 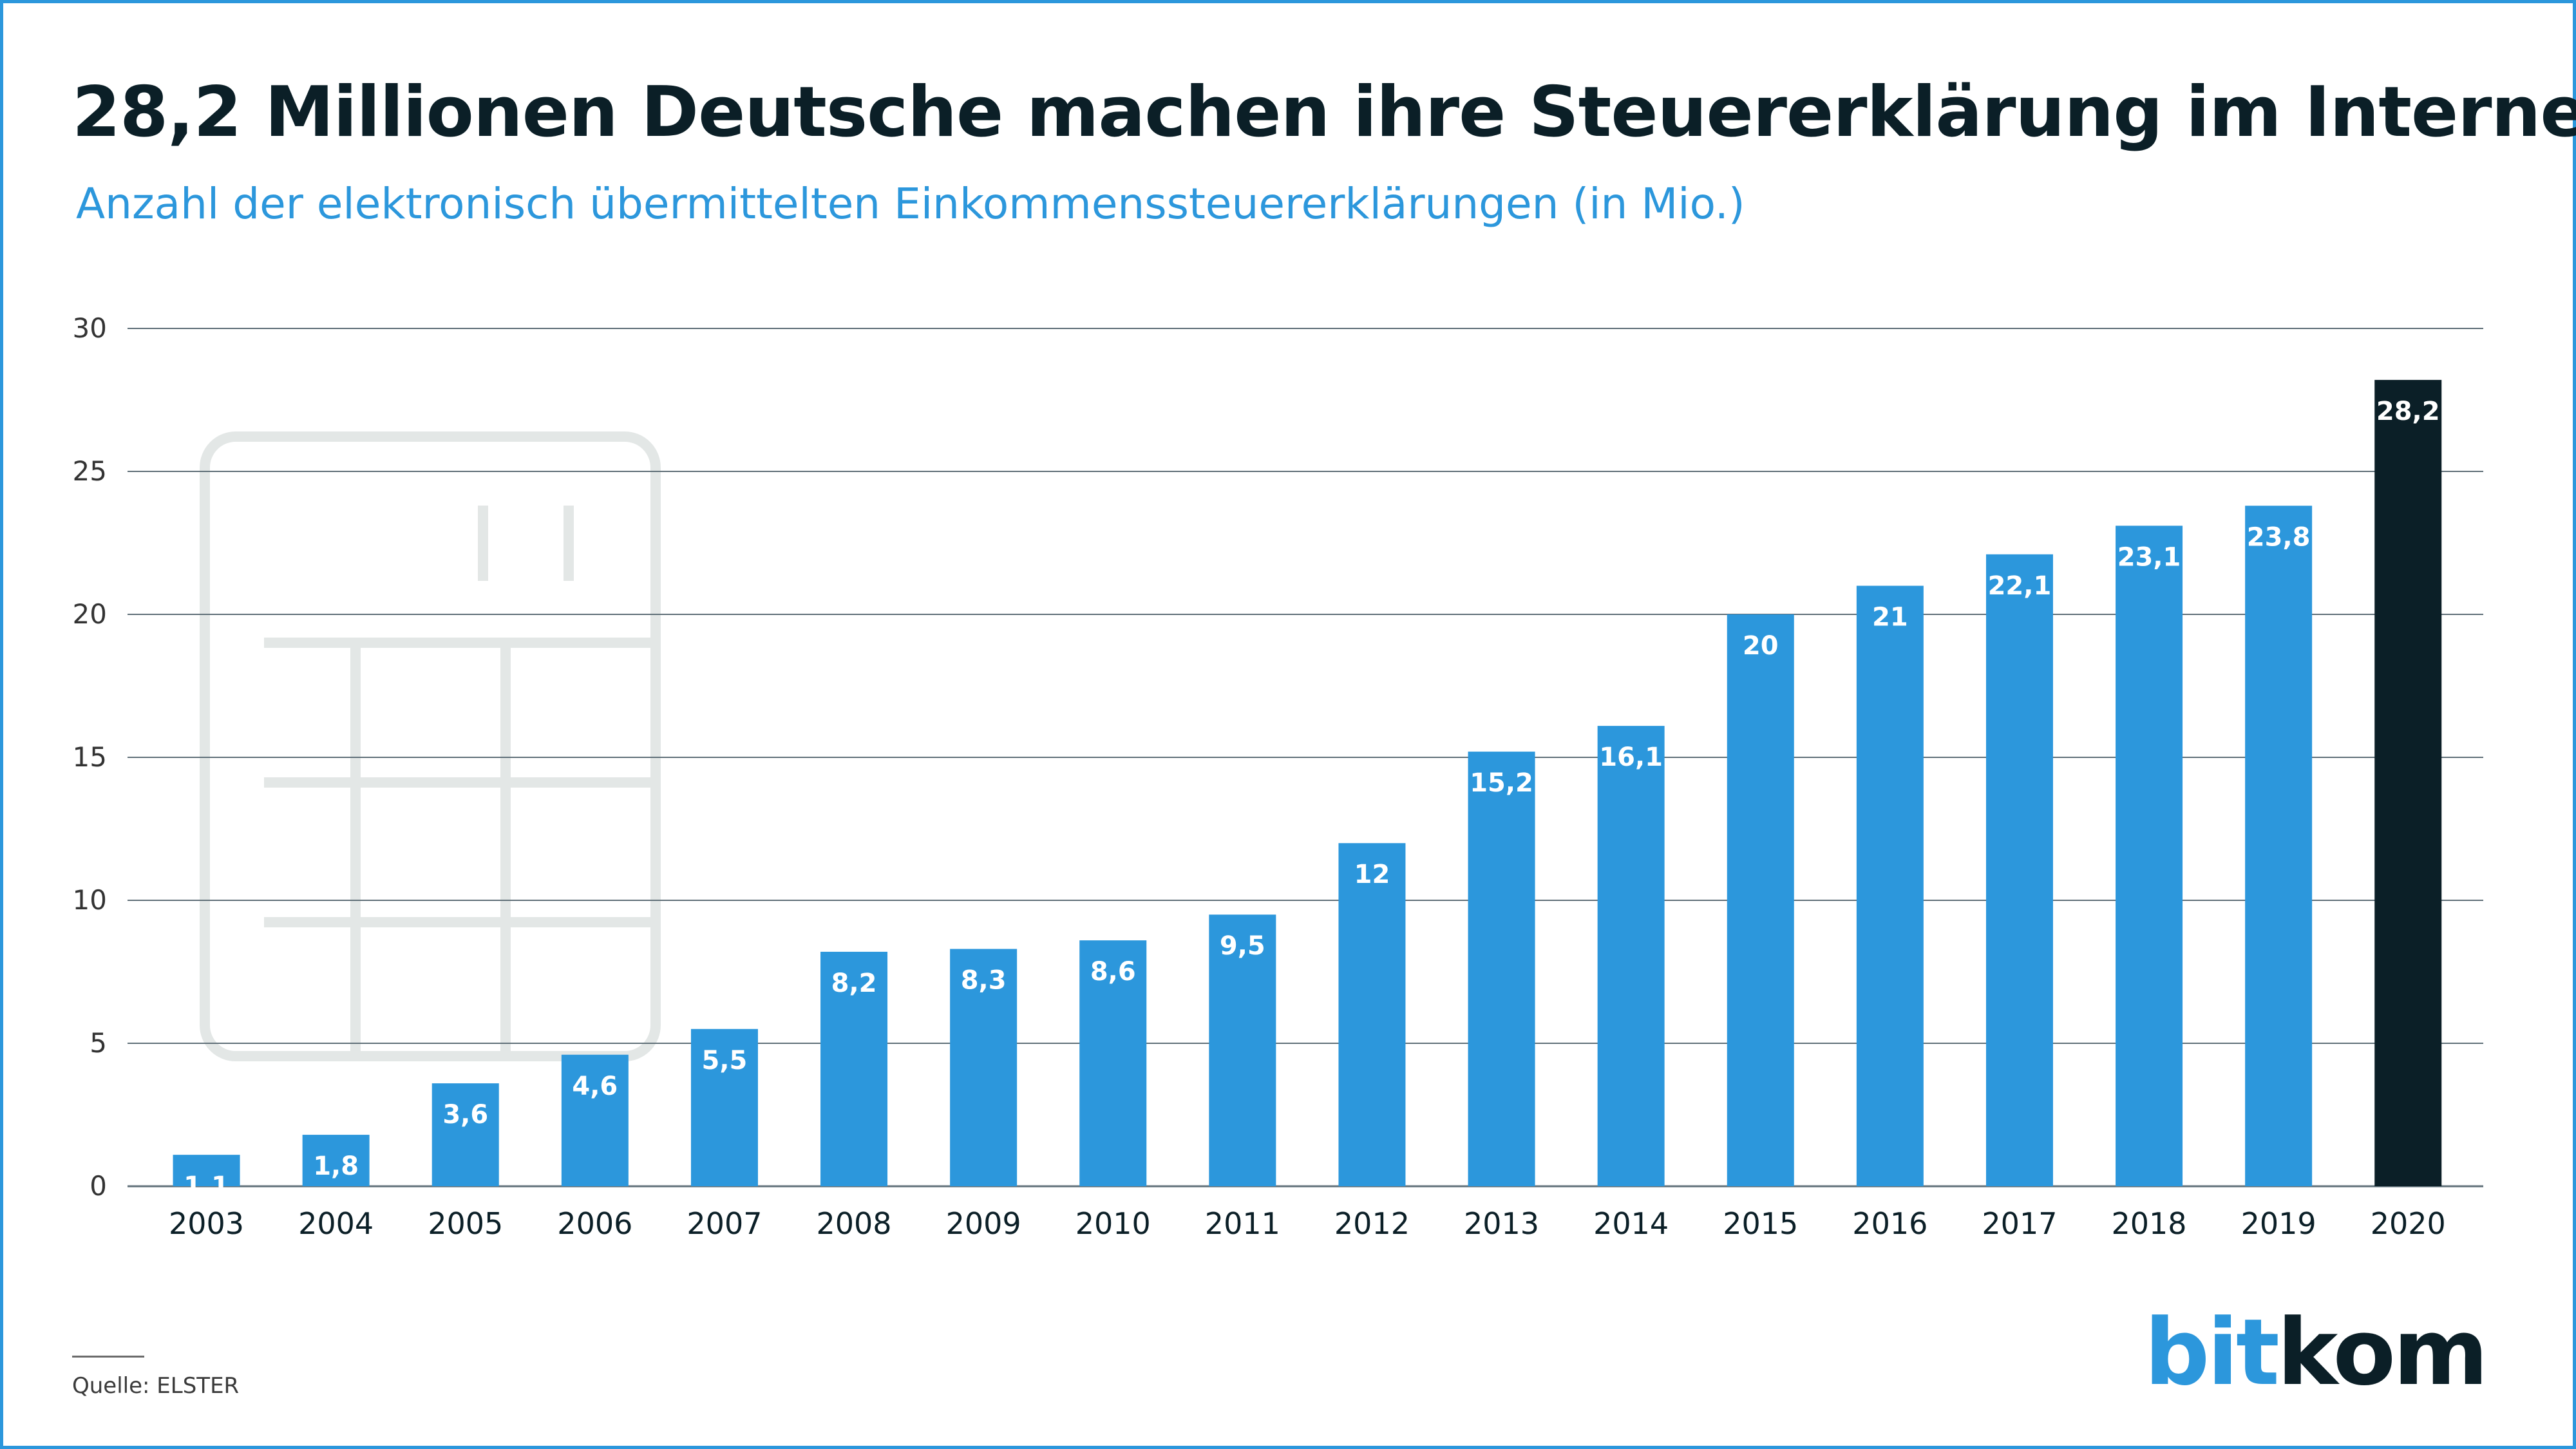 What do you see at coordinates (1890, 618) in the screenshot?
I see `bar-value-label: 21` at bounding box center [1890, 618].